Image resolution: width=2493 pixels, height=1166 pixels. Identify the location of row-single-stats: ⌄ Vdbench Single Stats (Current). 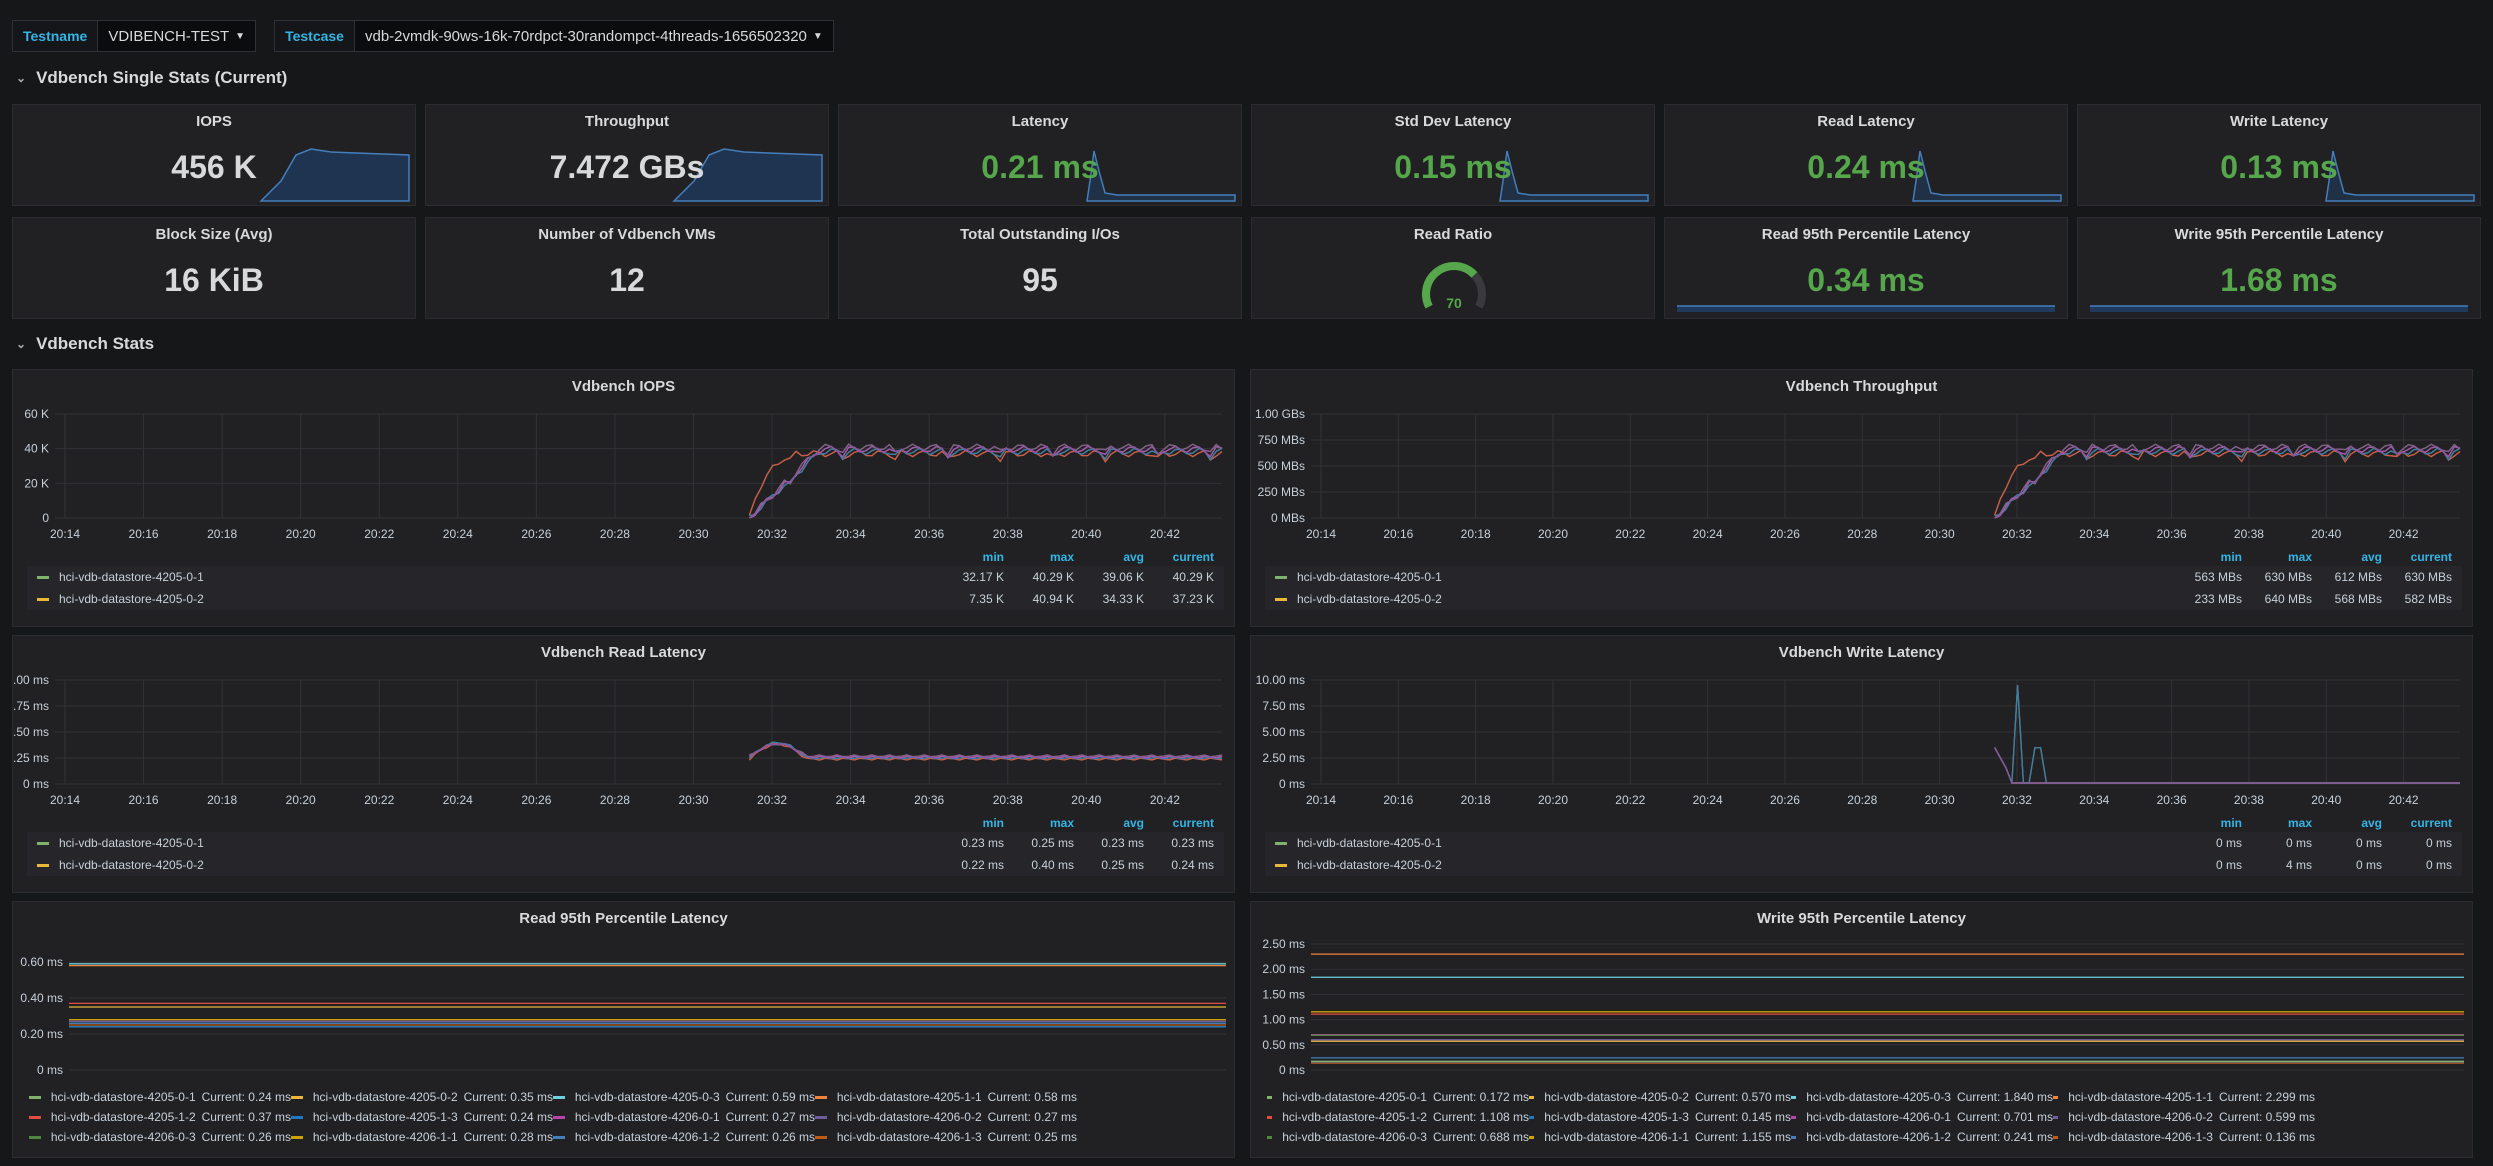
(151, 78).